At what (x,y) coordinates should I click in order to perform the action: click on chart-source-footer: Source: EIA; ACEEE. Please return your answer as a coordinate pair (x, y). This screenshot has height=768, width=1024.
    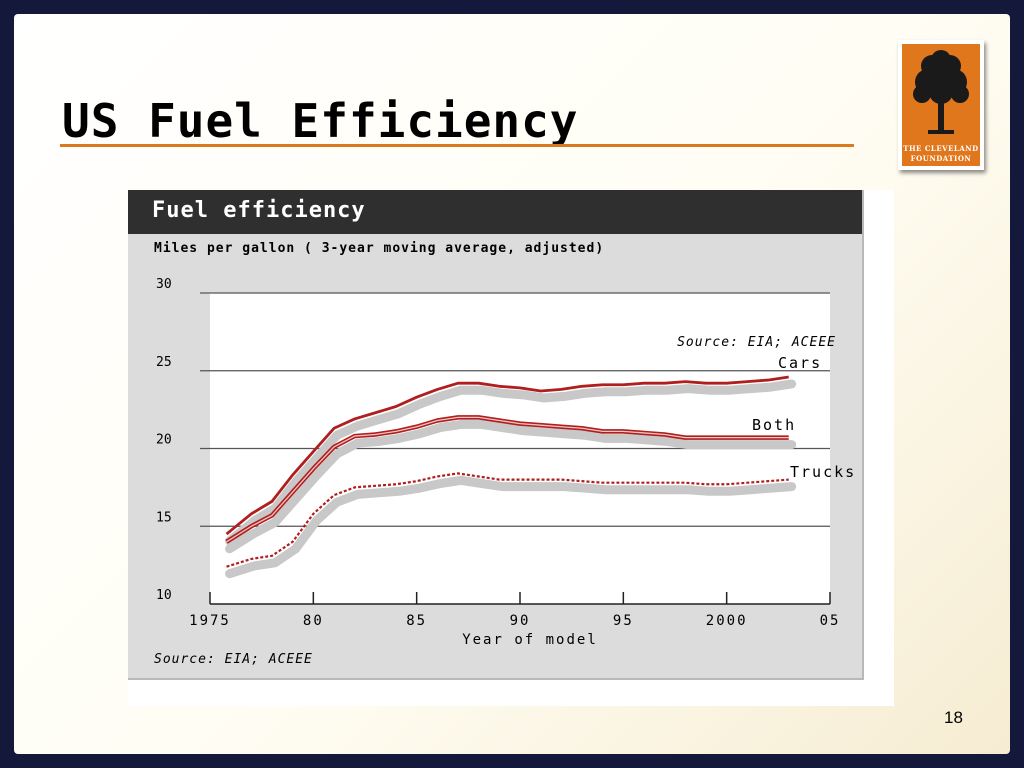
    Looking at the image, I should click on (233, 659).